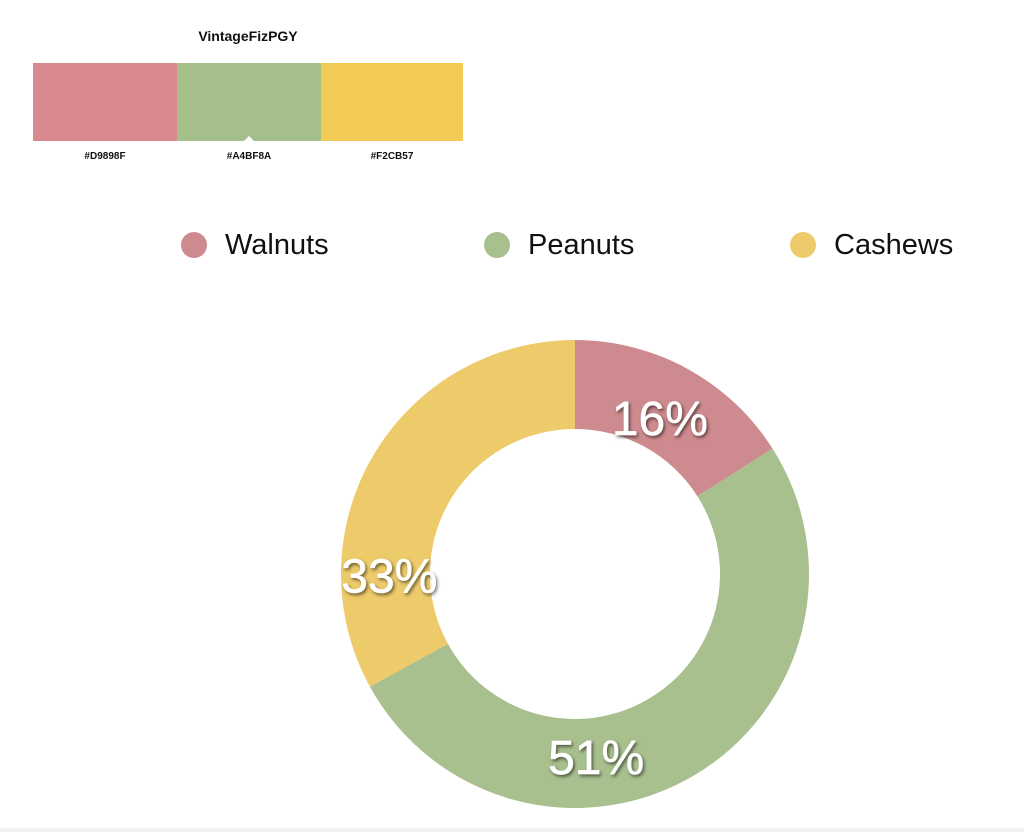  What do you see at coordinates (389, 576) in the screenshot?
I see `slice-percent-label: 33%` at bounding box center [389, 576].